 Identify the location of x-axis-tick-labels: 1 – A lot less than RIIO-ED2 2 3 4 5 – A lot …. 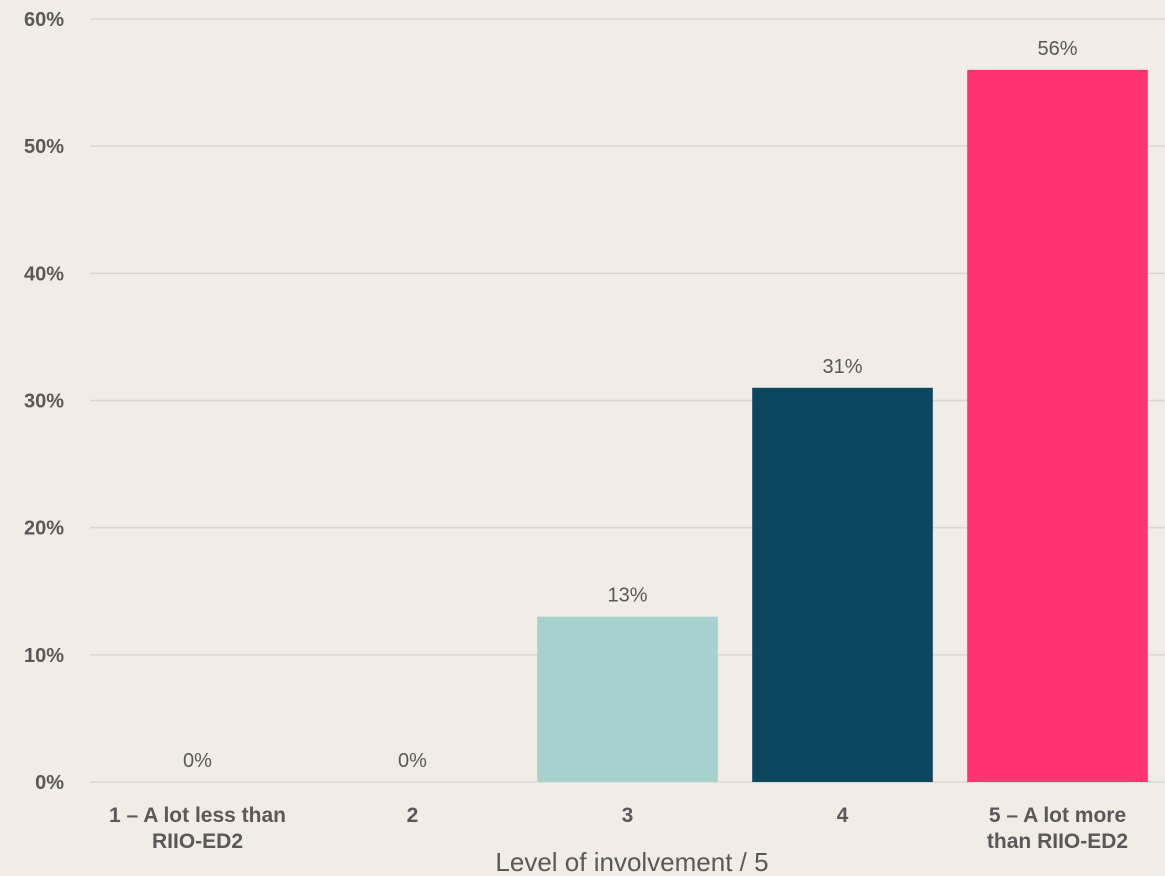
(618, 828).